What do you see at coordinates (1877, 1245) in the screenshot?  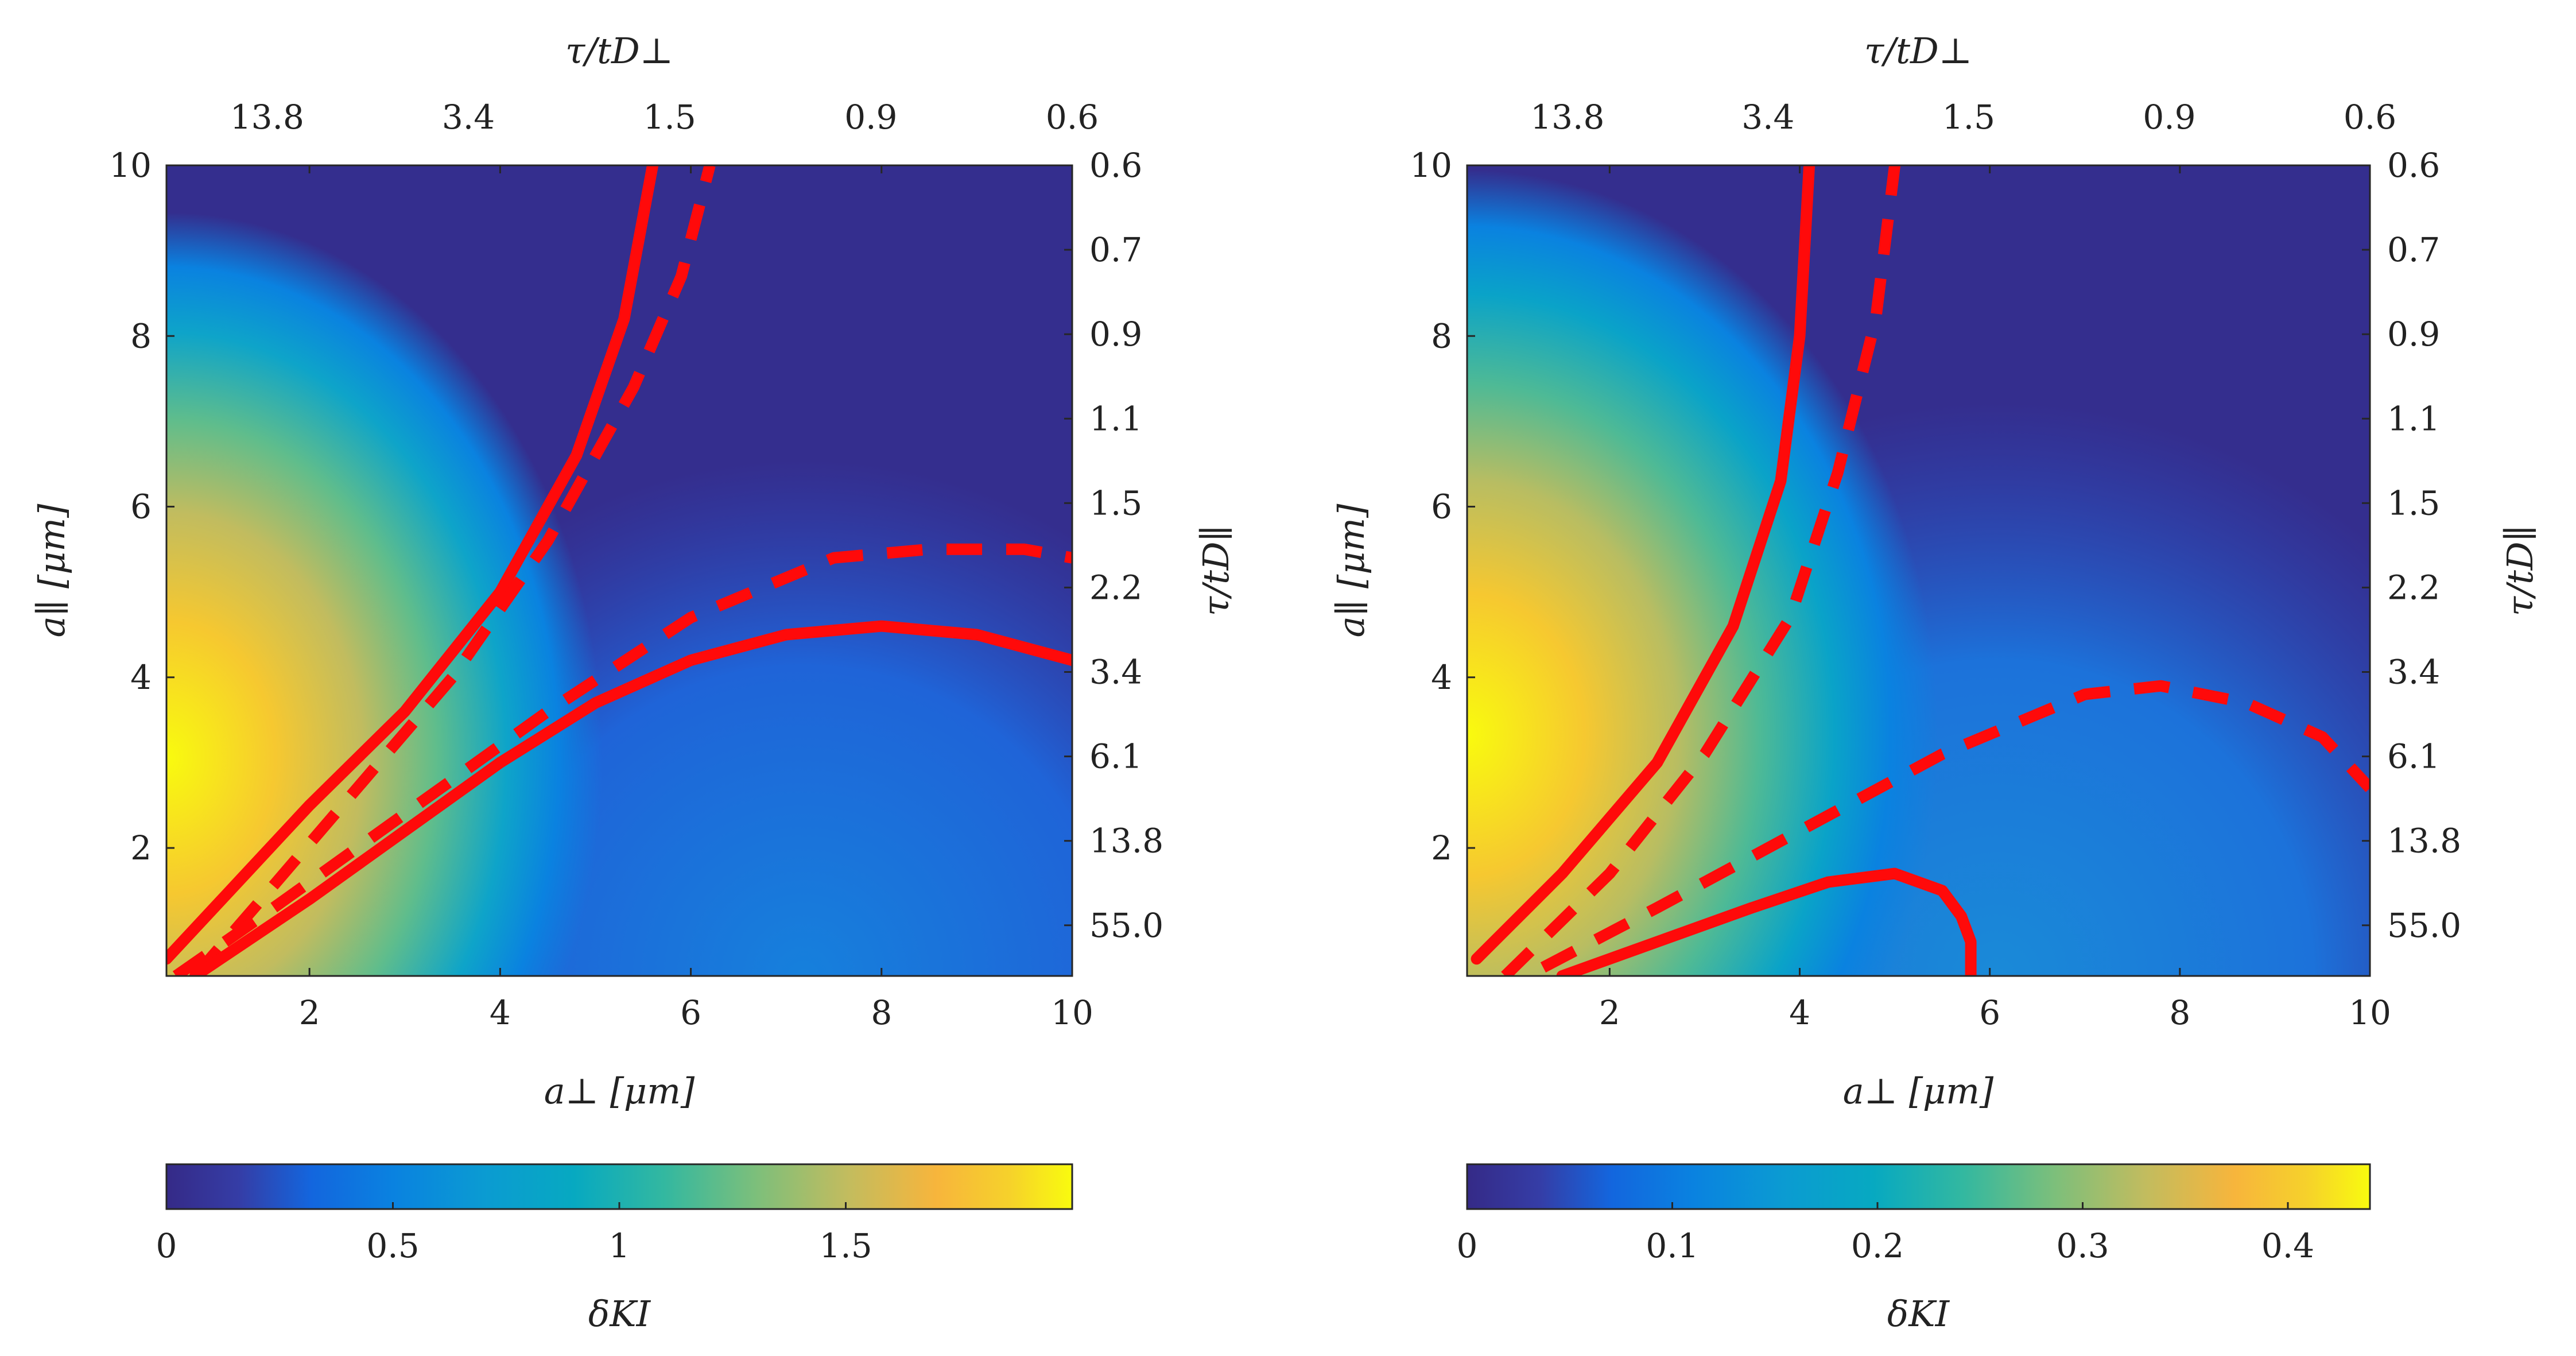 I see `colorbar-tick-label: 0.2` at bounding box center [1877, 1245].